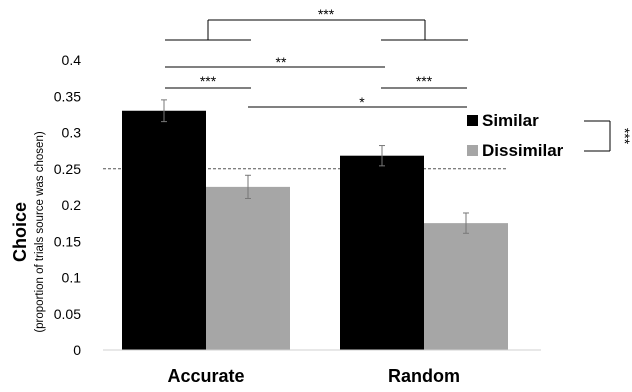 The width and height of the screenshot is (632, 392). What do you see at coordinates (72, 133) in the screenshot?
I see `y-tick-label: 0.3` at bounding box center [72, 133].